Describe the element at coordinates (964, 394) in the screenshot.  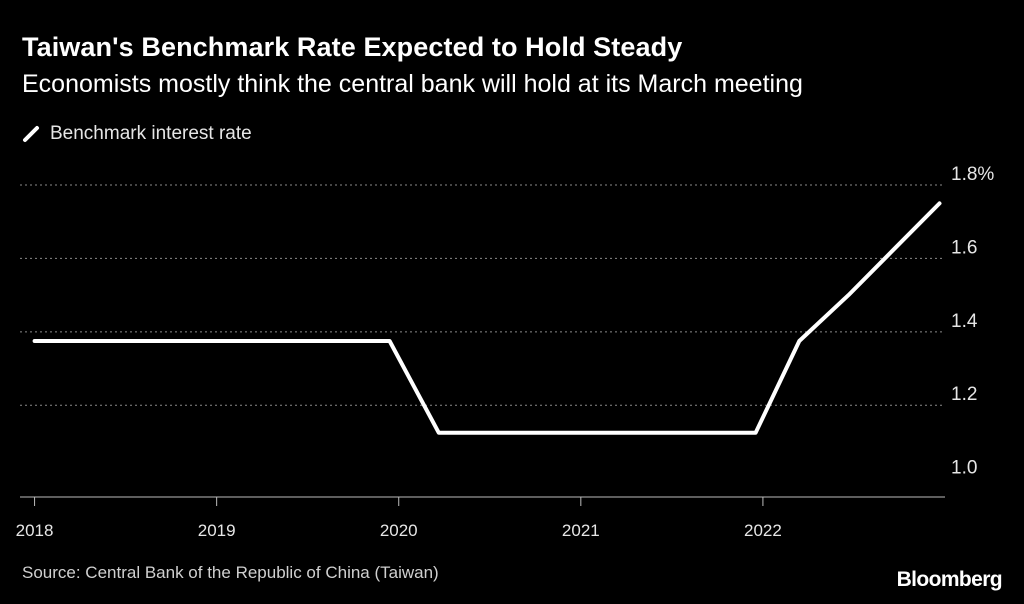
I see `y-tick-label: 1.2` at that location.